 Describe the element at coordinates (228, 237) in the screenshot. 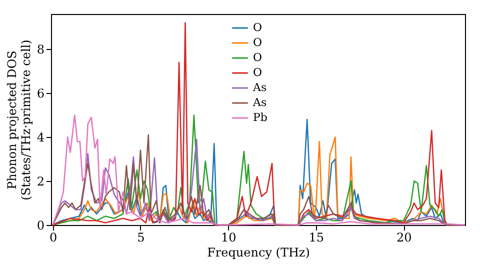

I see `x-tick-label: 10` at that location.